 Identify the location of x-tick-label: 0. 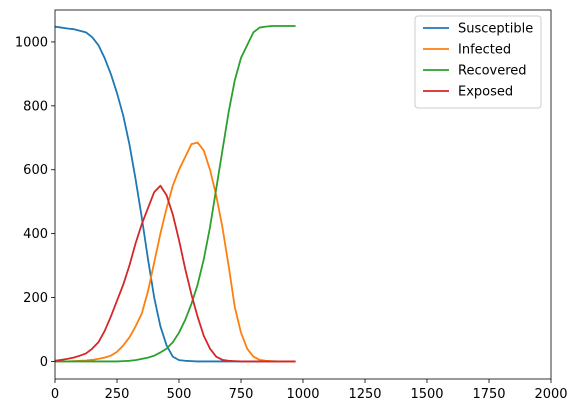
(55, 394).